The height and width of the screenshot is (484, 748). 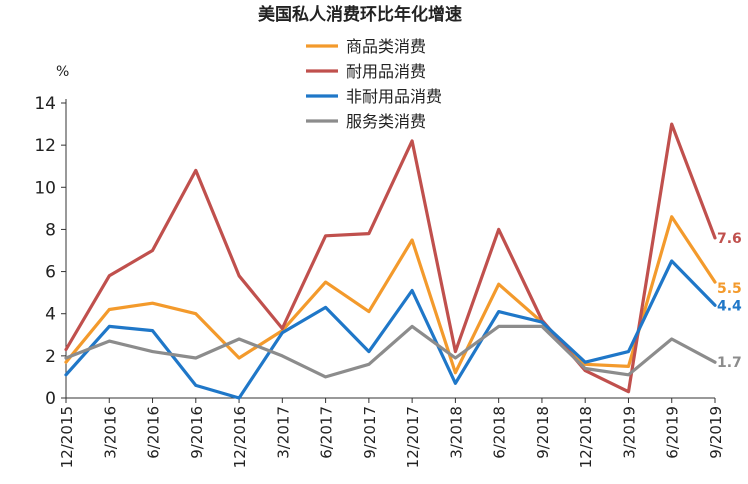 What do you see at coordinates (360, 14) in the screenshot?
I see `chart-title: 美国私人消费环比年化增速` at bounding box center [360, 14].